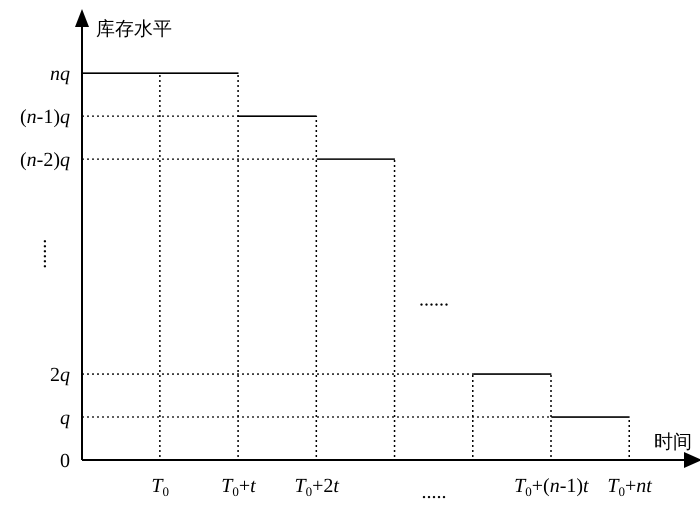  I want to click on x-tick-label: T$_{0}$+(n-1)t, so click(552, 487).